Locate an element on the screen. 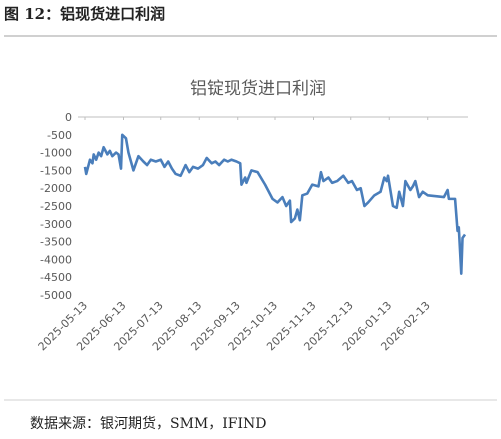  y-tick-label: -1500 is located at coordinates (56, 170).